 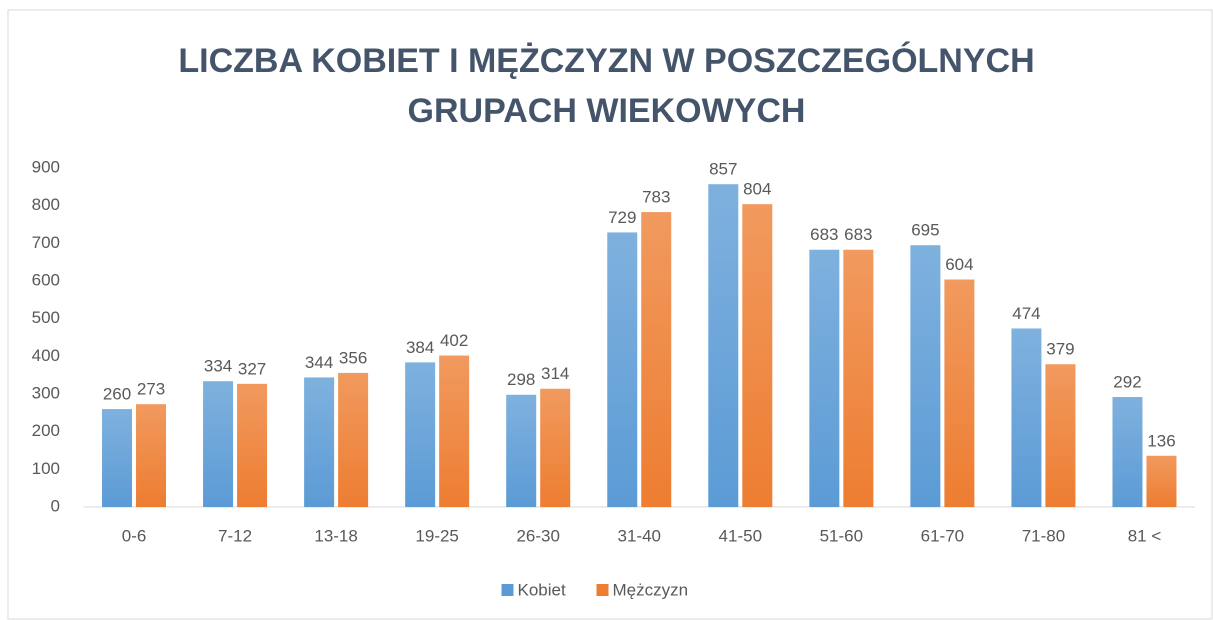 I want to click on x-tick-label: 51-60, so click(x=841, y=535).